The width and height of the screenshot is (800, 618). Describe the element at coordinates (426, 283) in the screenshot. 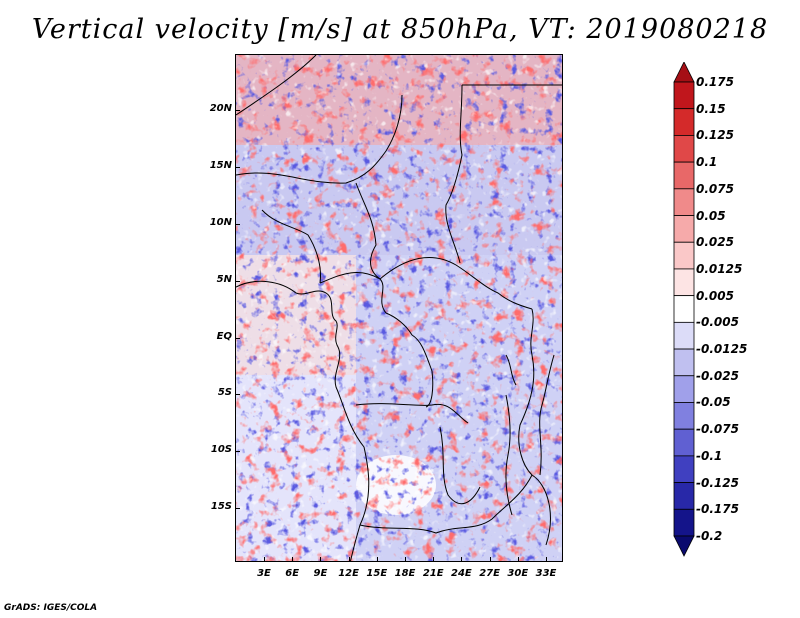

I see `car-drc-border` at that location.